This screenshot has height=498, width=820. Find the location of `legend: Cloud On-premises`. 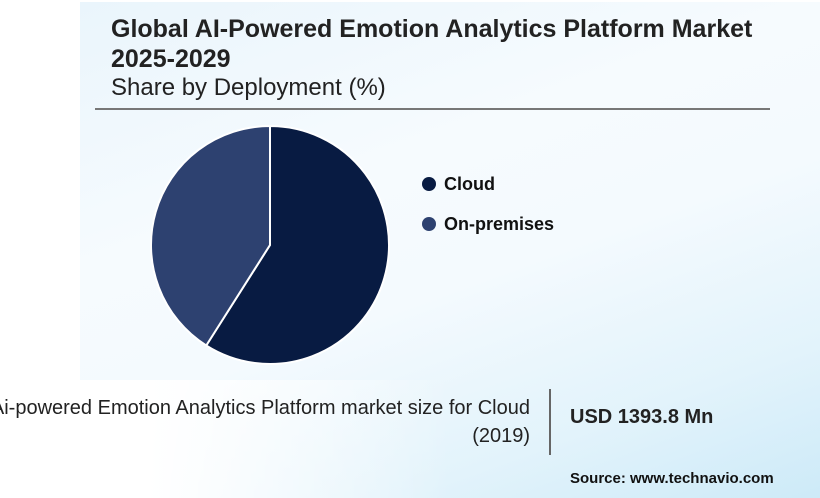

legend: Cloud On-premises is located at coordinates (488, 212).